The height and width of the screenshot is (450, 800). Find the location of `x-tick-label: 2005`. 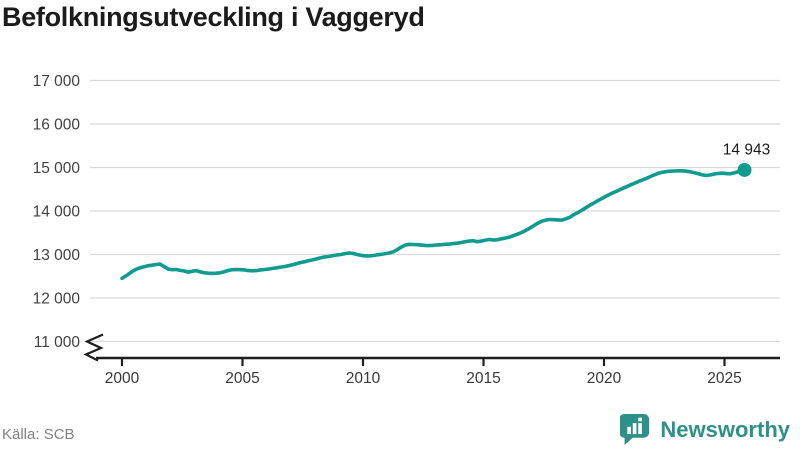

x-tick-label: 2005 is located at coordinates (242, 378).